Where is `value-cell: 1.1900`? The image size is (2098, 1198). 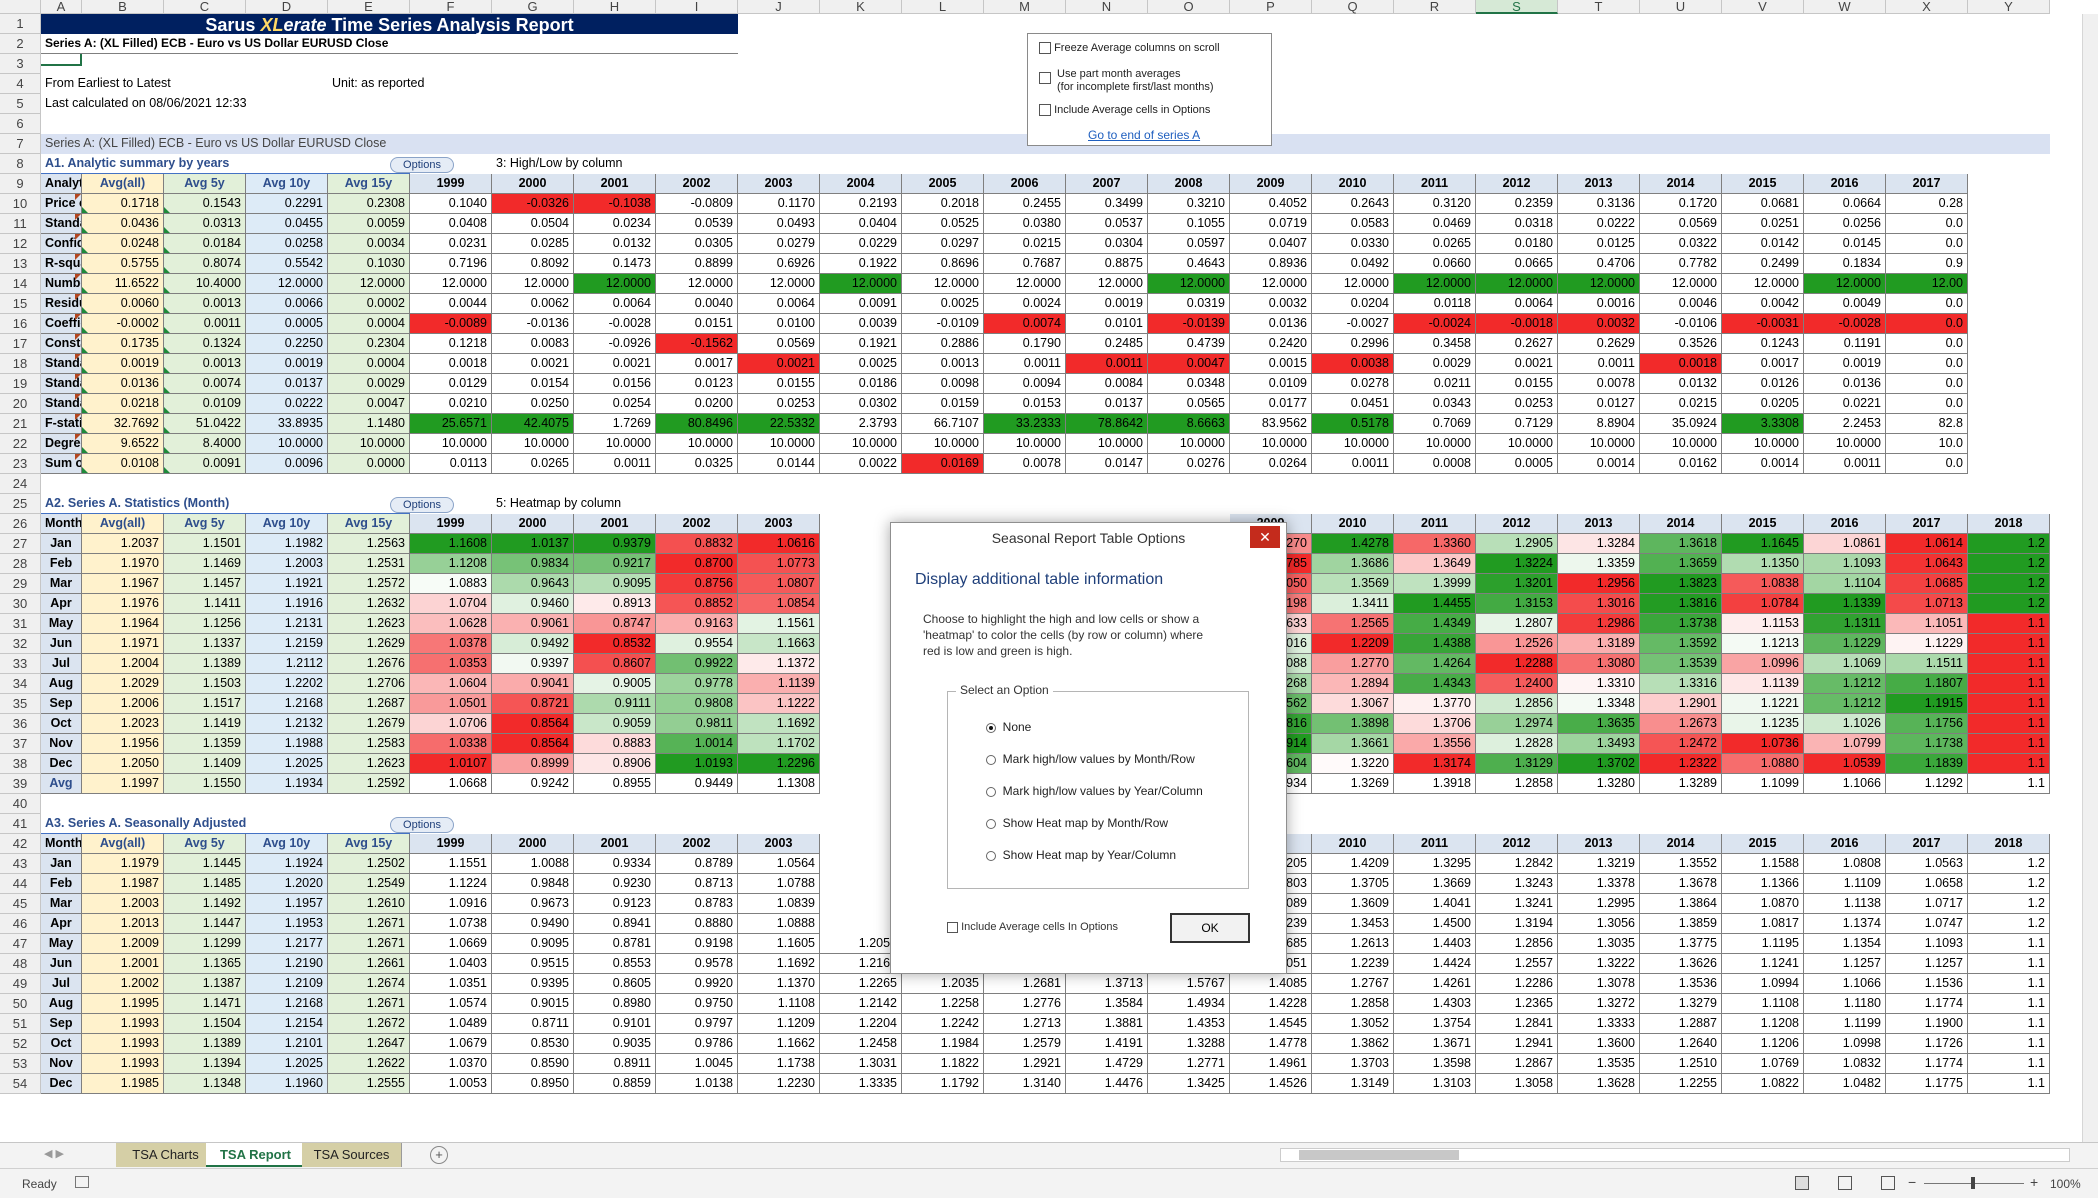
value-cell: 1.1900 is located at coordinates (1927, 1024).